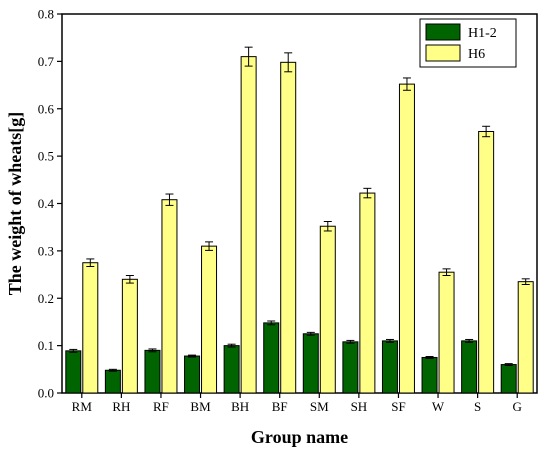 This screenshot has height=459, width=550. What do you see at coordinates (90, 328) in the screenshot?
I see `bar-h6-rm` at bounding box center [90, 328].